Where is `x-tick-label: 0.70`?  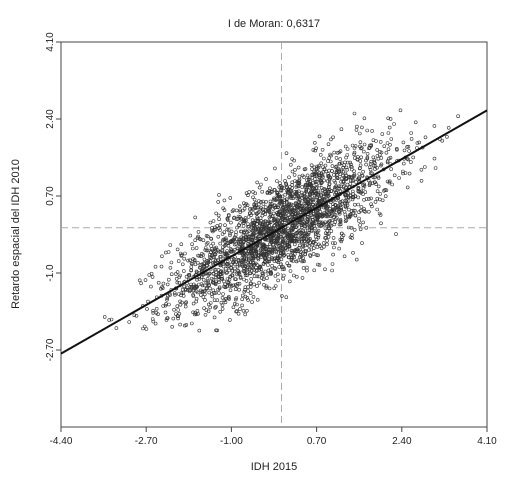 x-tick-label: 0.70 is located at coordinates (317, 441).